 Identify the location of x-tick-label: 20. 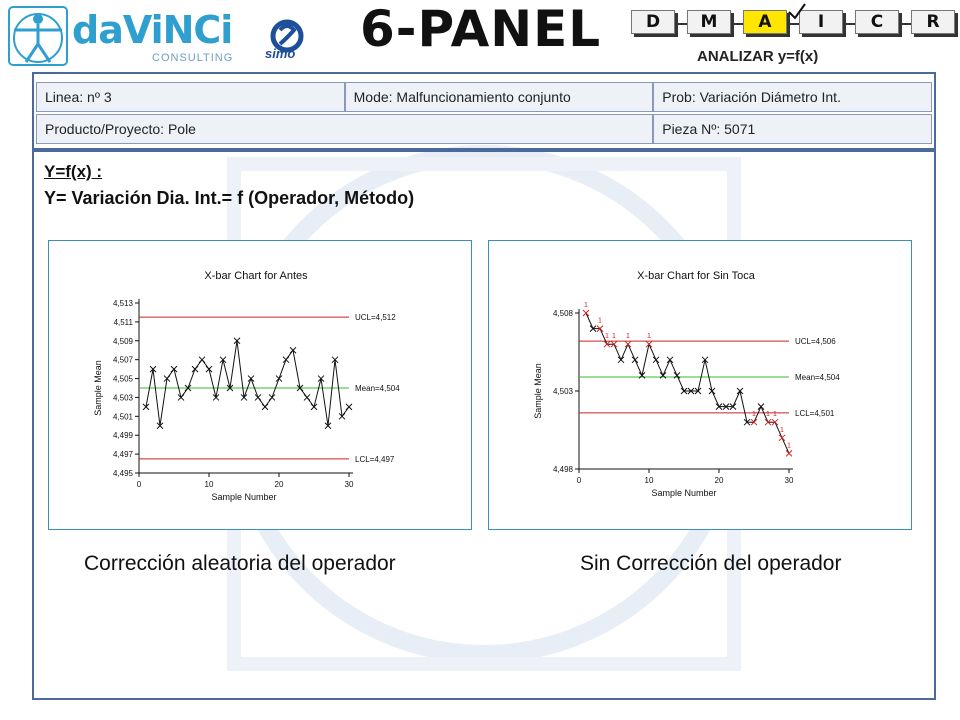
(279, 484).